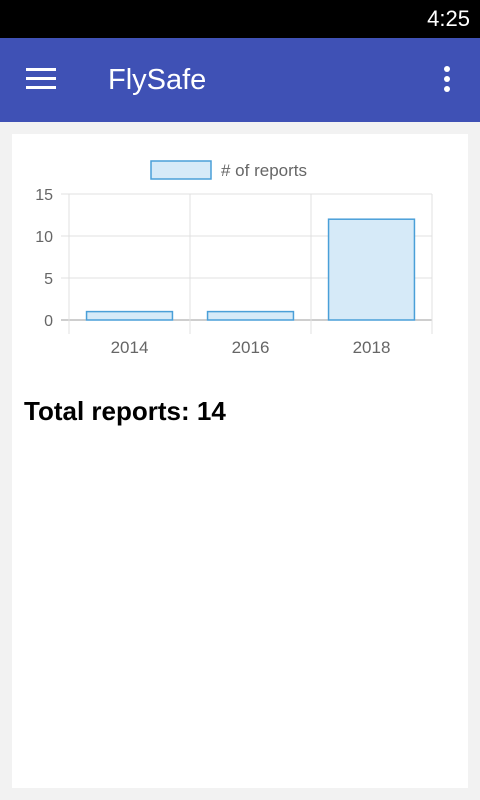 This screenshot has height=800, width=480. Describe the element at coordinates (371, 269) in the screenshot. I see `bar-2018` at that location.